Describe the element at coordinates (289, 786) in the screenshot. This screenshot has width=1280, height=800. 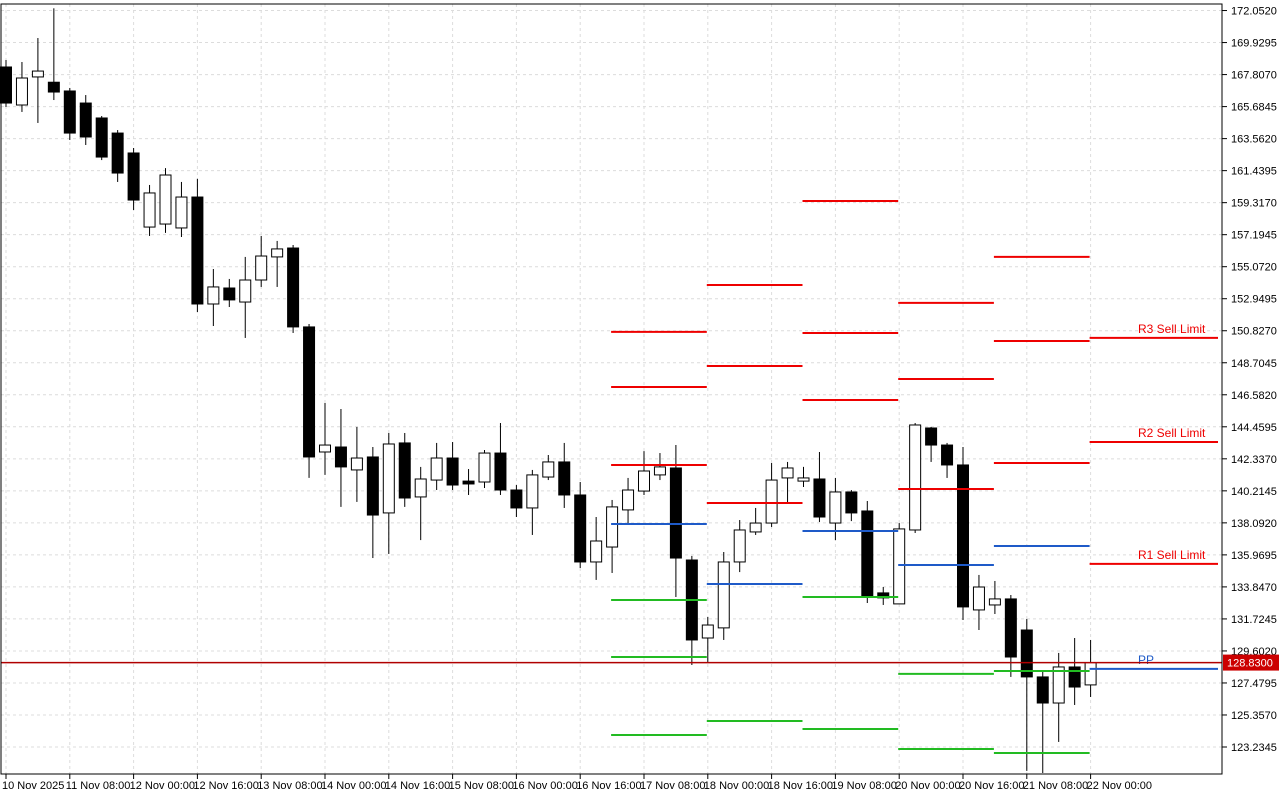
I see `time-tick-label: 13 Nov 08:00` at that location.